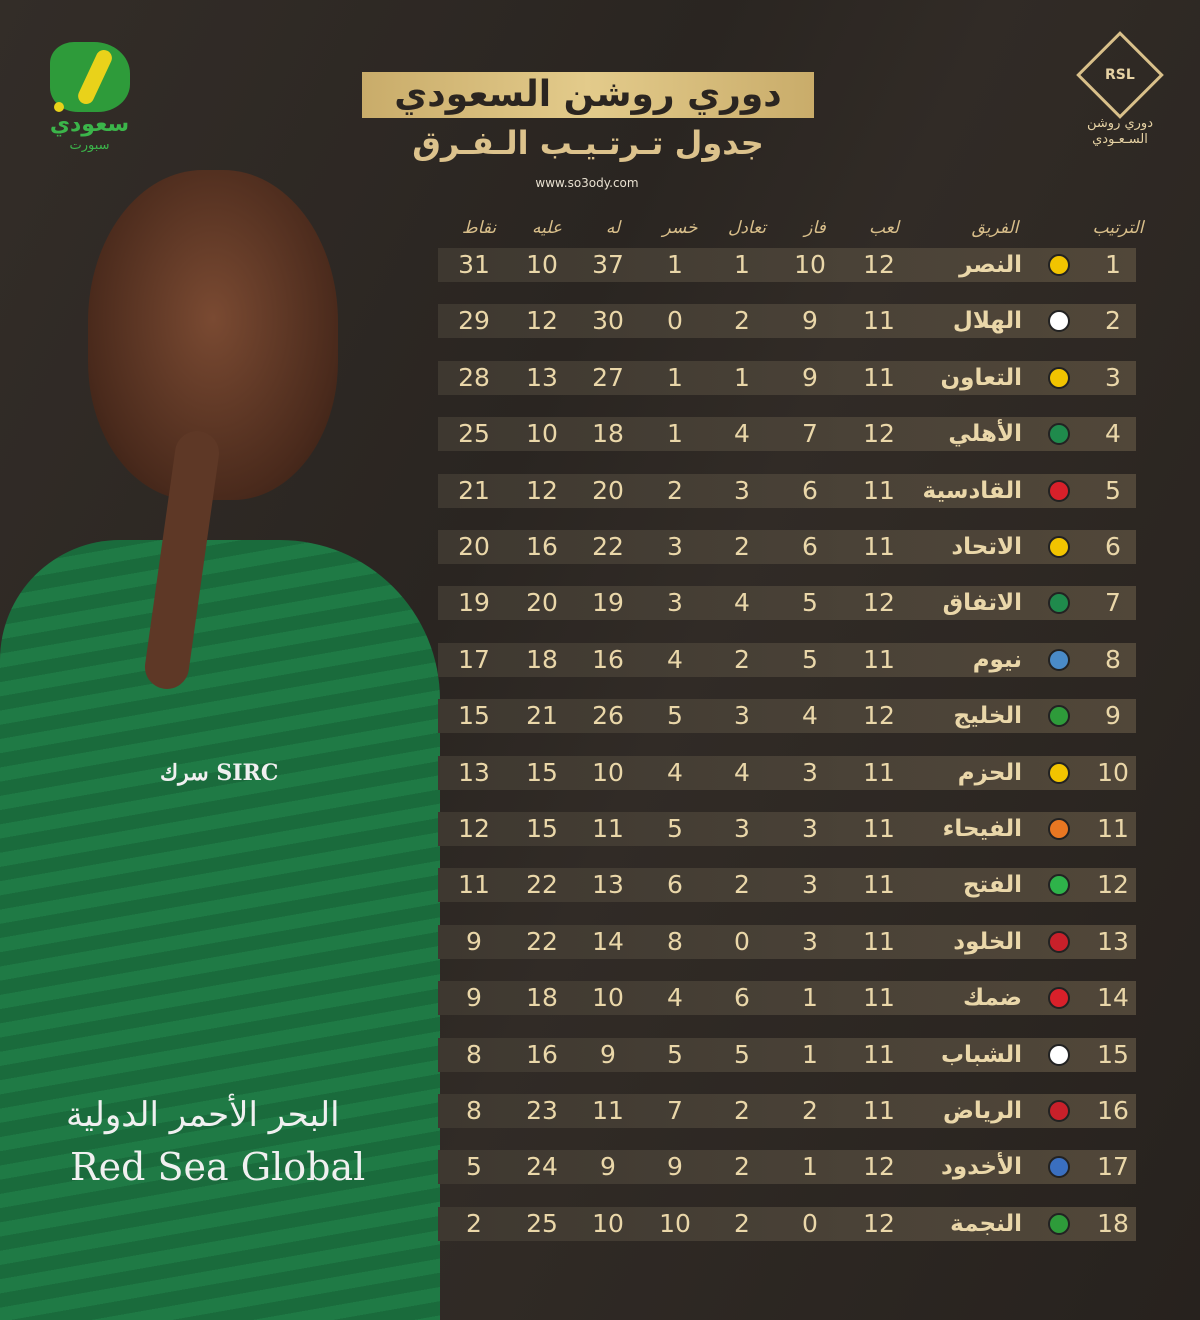  I want to click on team-name: النصر, so click(990, 265).